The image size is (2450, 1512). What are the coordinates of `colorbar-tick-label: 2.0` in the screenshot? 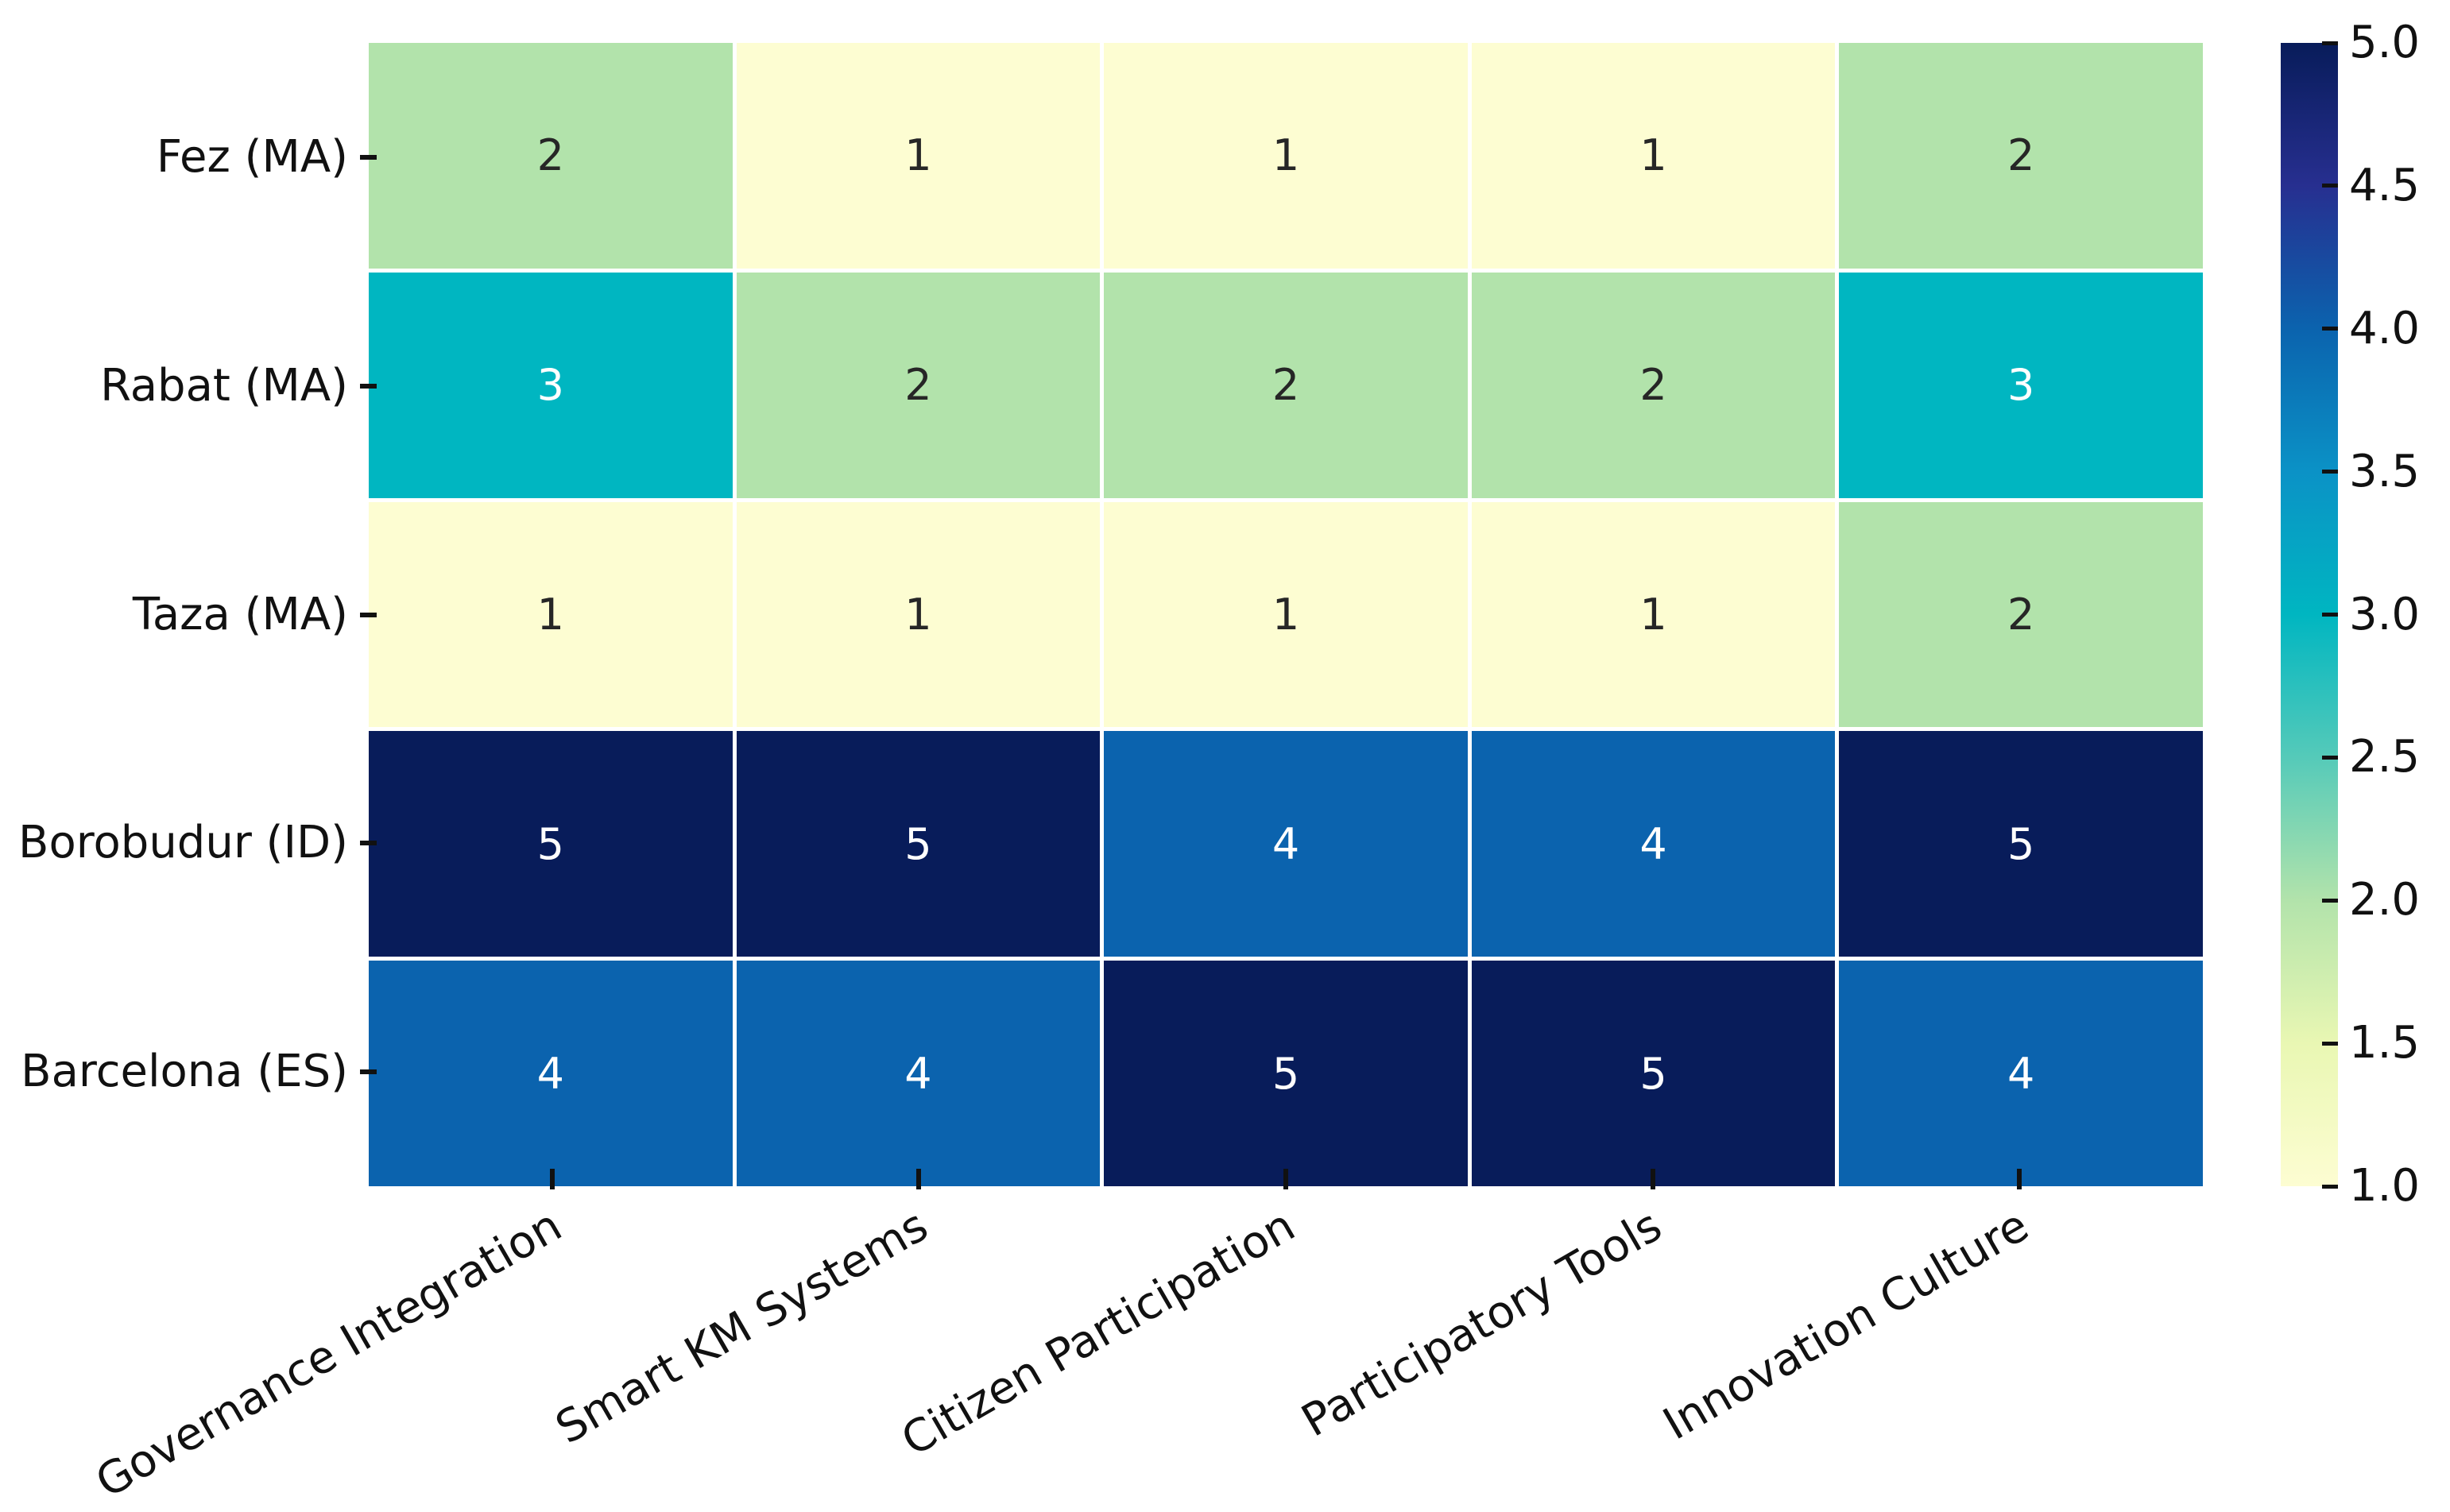 It's located at (2385, 900).